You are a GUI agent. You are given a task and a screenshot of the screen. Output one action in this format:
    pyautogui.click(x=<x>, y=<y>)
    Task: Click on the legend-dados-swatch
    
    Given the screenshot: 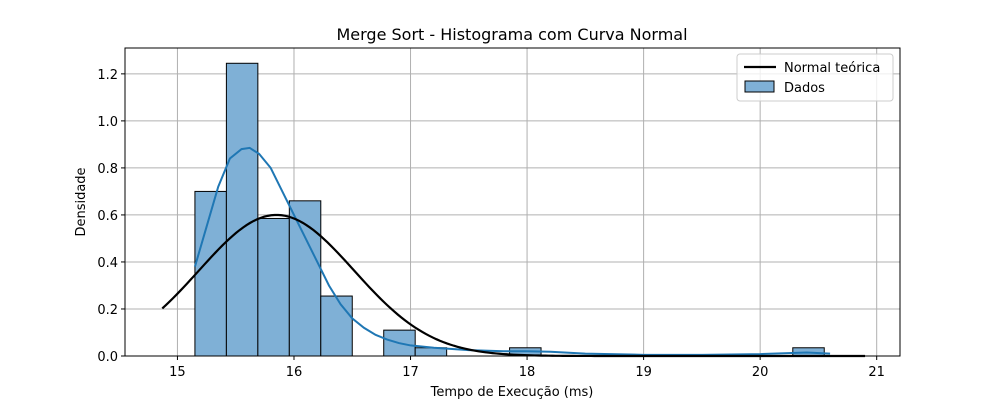 What is the action you would take?
    pyautogui.click(x=759, y=86)
    